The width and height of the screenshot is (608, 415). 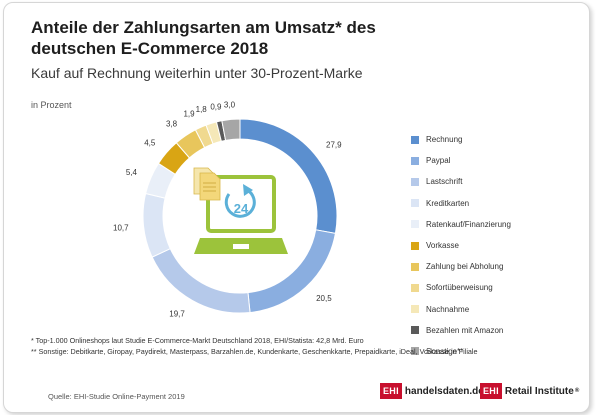 What do you see at coordinates (539, 391) in the screenshot?
I see `retail-institute-text: Retail Institute` at bounding box center [539, 391].